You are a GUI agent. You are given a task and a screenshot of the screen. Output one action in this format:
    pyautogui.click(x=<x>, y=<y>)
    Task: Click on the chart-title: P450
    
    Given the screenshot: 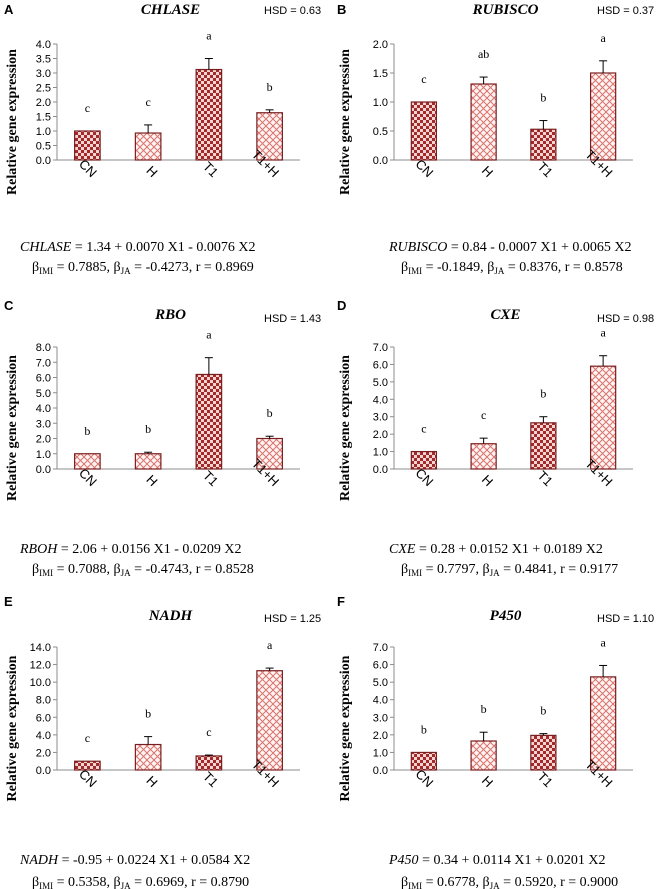 What is the action you would take?
    pyautogui.click(x=506, y=616)
    